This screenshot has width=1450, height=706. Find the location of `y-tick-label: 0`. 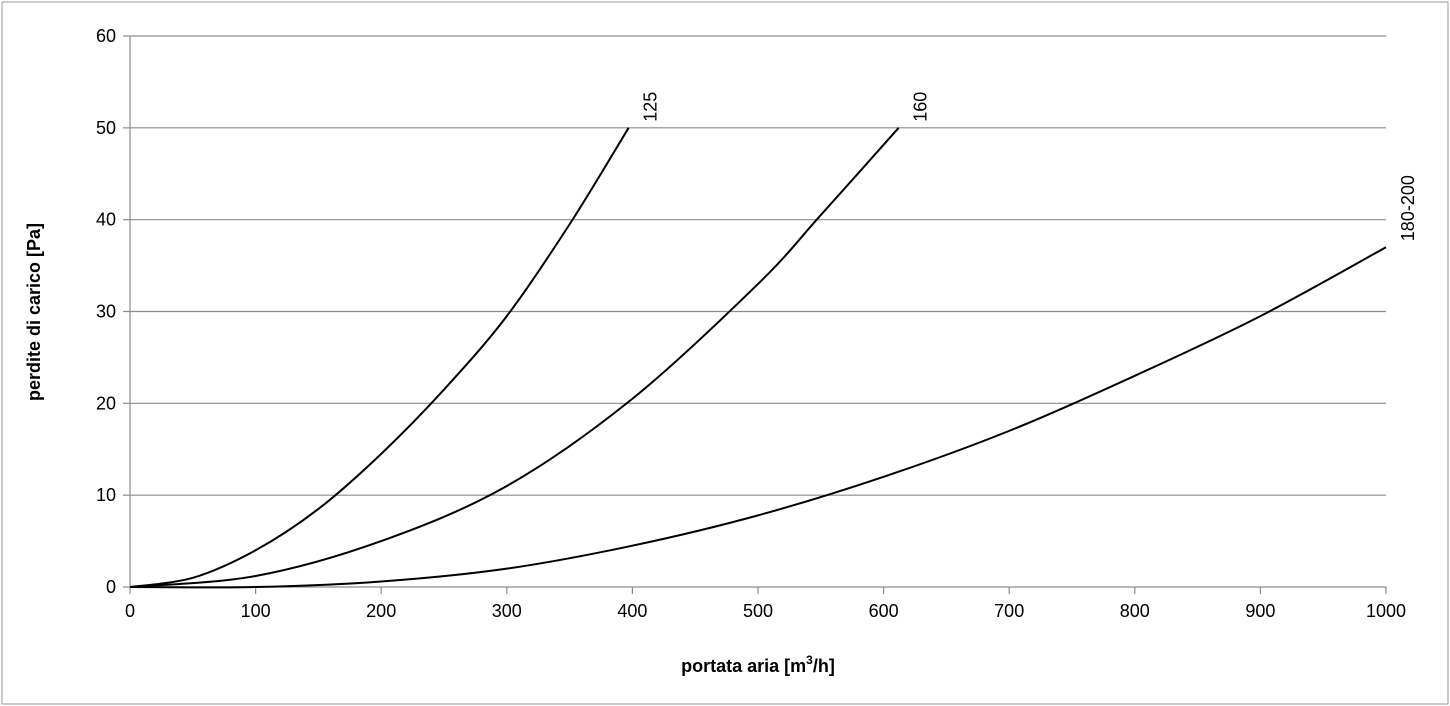

y-tick-label: 0 is located at coordinates (111, 587).